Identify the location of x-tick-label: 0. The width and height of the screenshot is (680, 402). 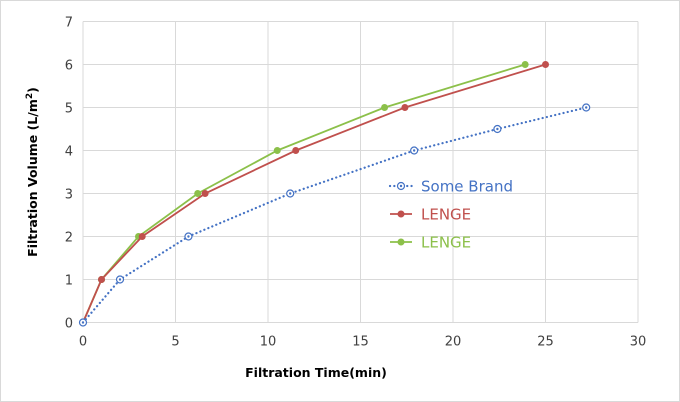
(83, 342).